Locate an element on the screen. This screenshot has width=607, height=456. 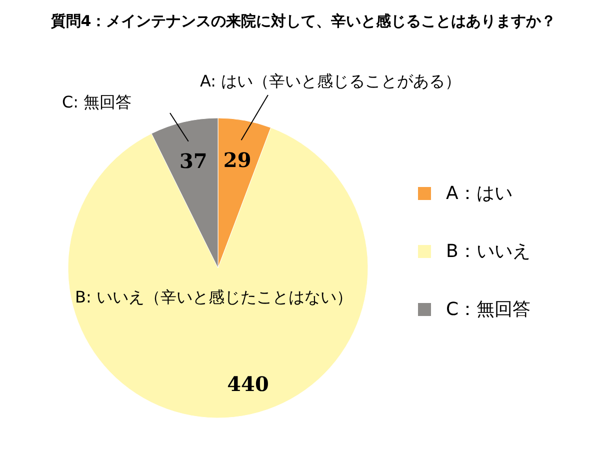
chart-title: 質問4：メインテナンスの来院に対して、辛いと感じることはありますか？ is located at coordinates (303, 21).